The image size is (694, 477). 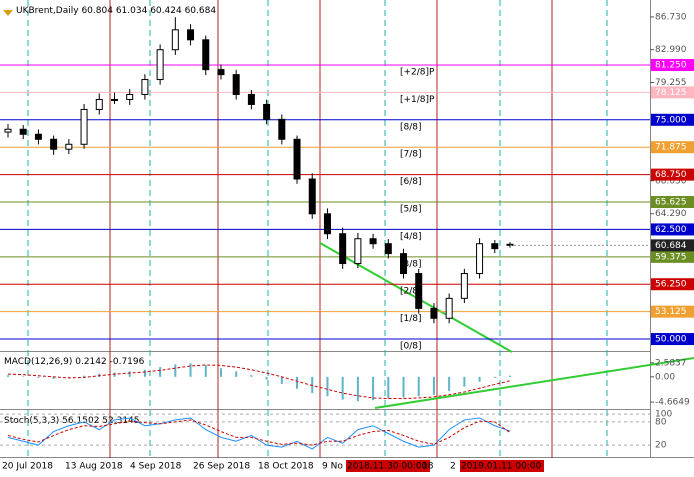 I want to click on level-value: 75.000, so click(x=671, y=120).